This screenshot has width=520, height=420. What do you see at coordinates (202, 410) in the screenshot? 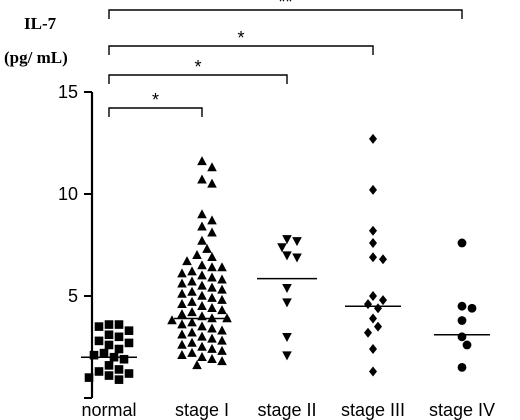
I see `x-tick-label: stage I` at bounding box center [202, 410].